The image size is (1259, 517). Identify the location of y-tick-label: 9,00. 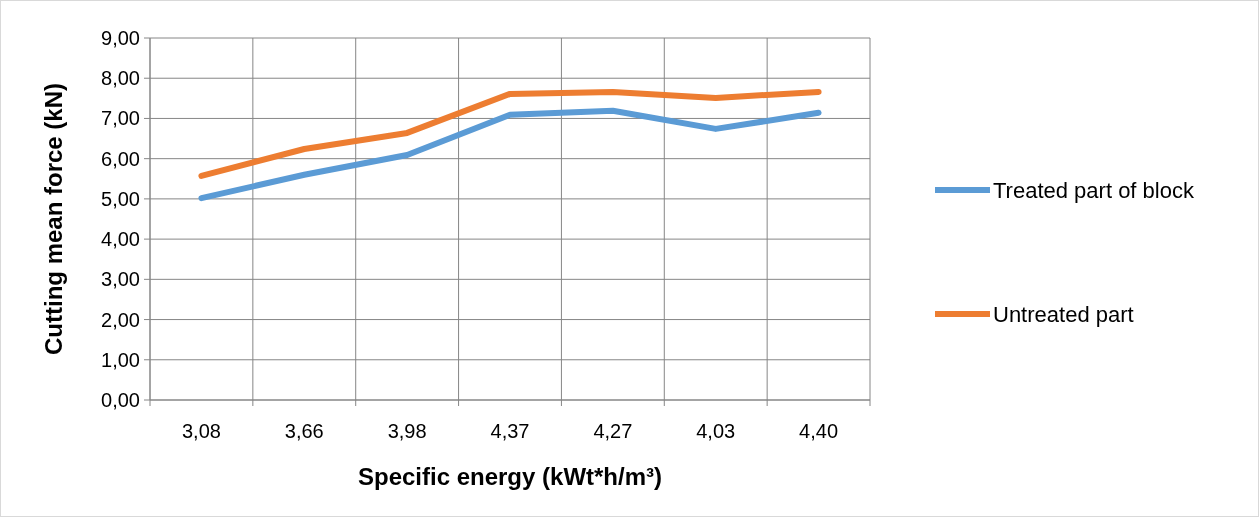
(120, 38).